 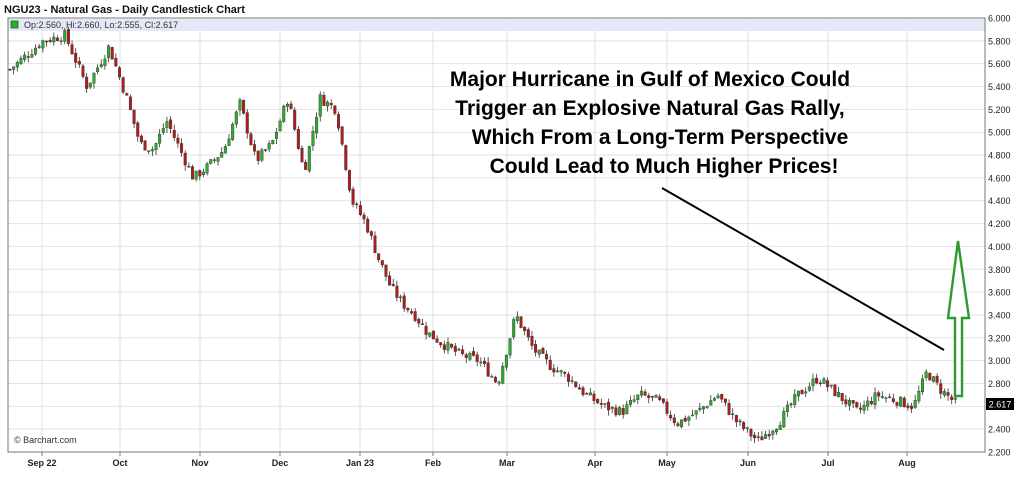 What do you see at coordinates (999, 293) in the screenshot?
I see `y-tick-label: 3.600` at bounding box center [999, 293].